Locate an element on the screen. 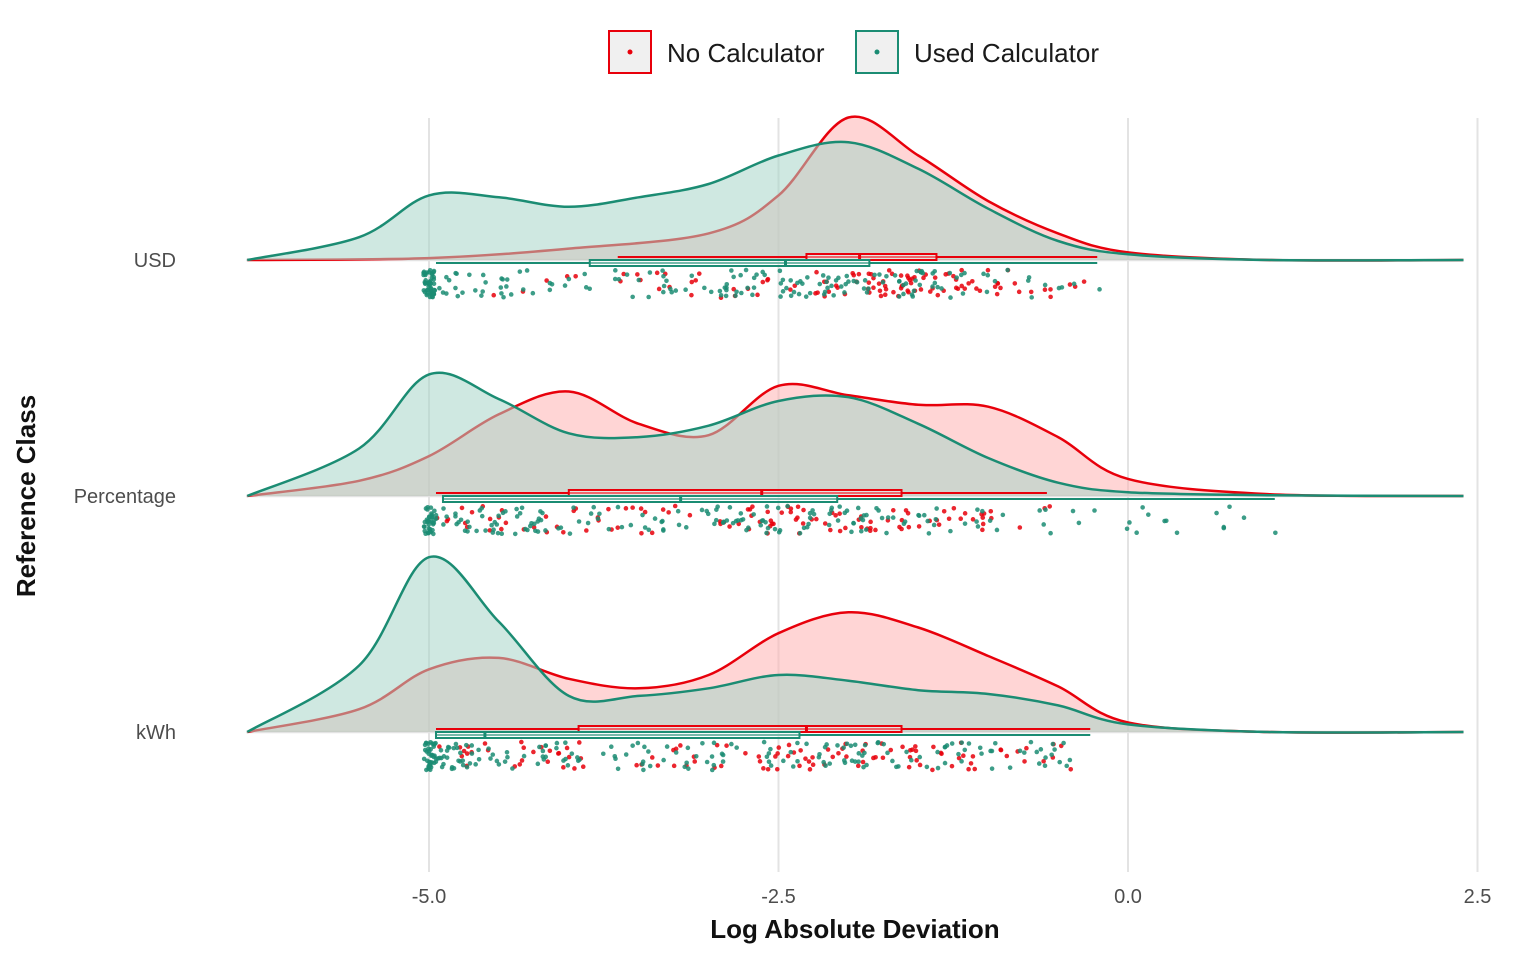 The height and width of the screenshot is (960, 1536). box-used-calculator-usd is located at coordinates (729, 263).